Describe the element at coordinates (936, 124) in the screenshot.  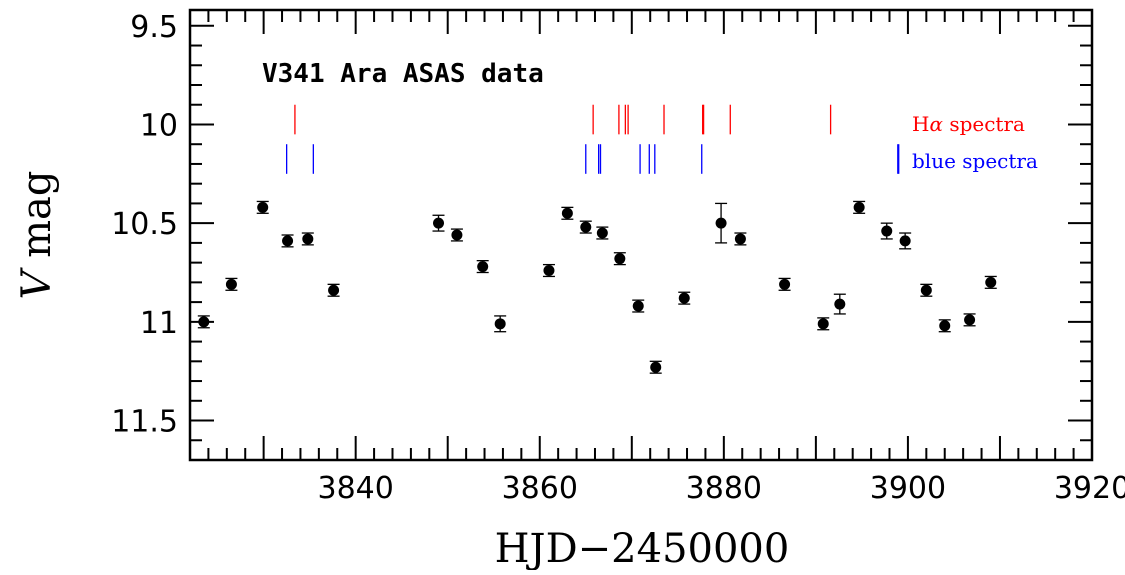
I see `legend-halpha-greek: α` at that location.